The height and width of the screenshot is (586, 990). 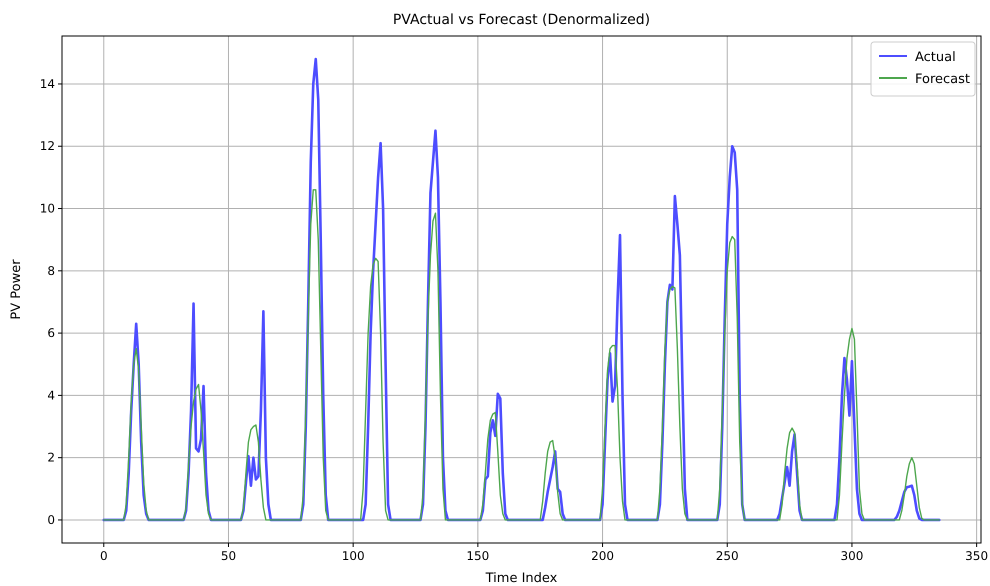 What do you see at coordinates (478, 556) in the screenshot?
I see `x-tick-label: 150` at bounding box center [478, 556].